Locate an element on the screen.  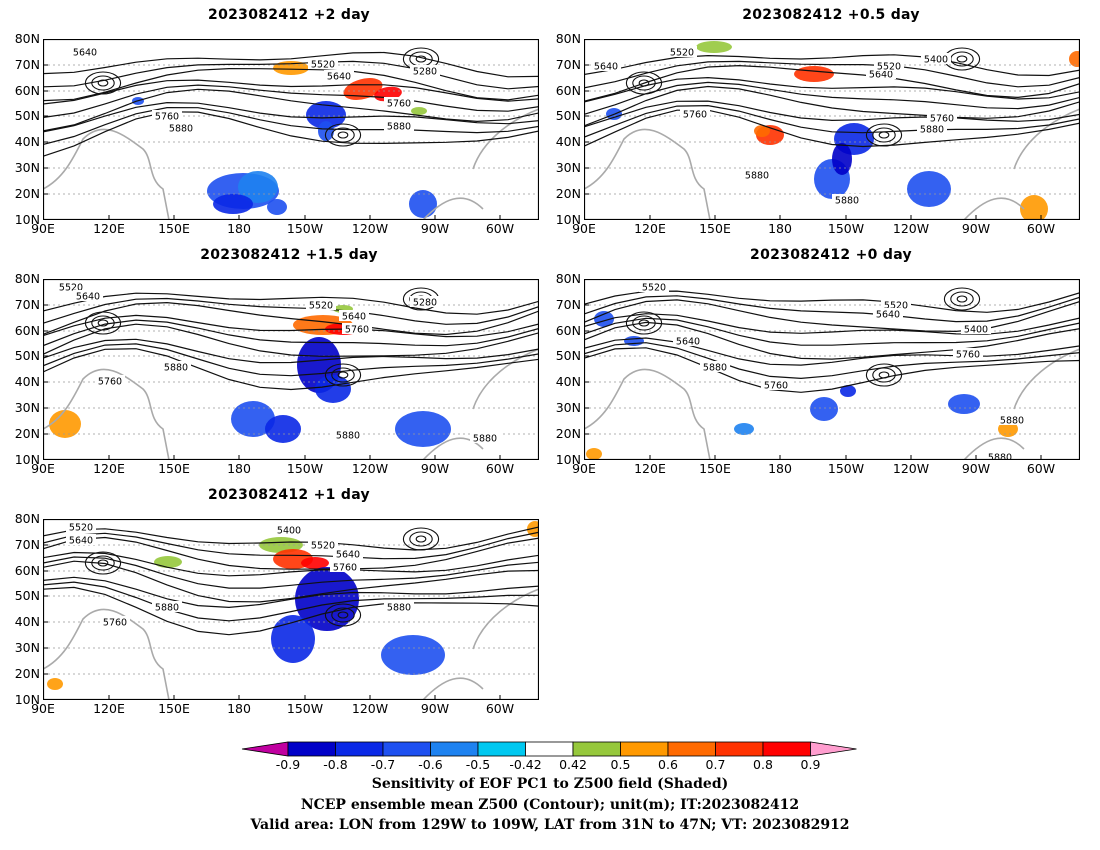
lon-tick-label: 180 is located at coordinates (239, 228).